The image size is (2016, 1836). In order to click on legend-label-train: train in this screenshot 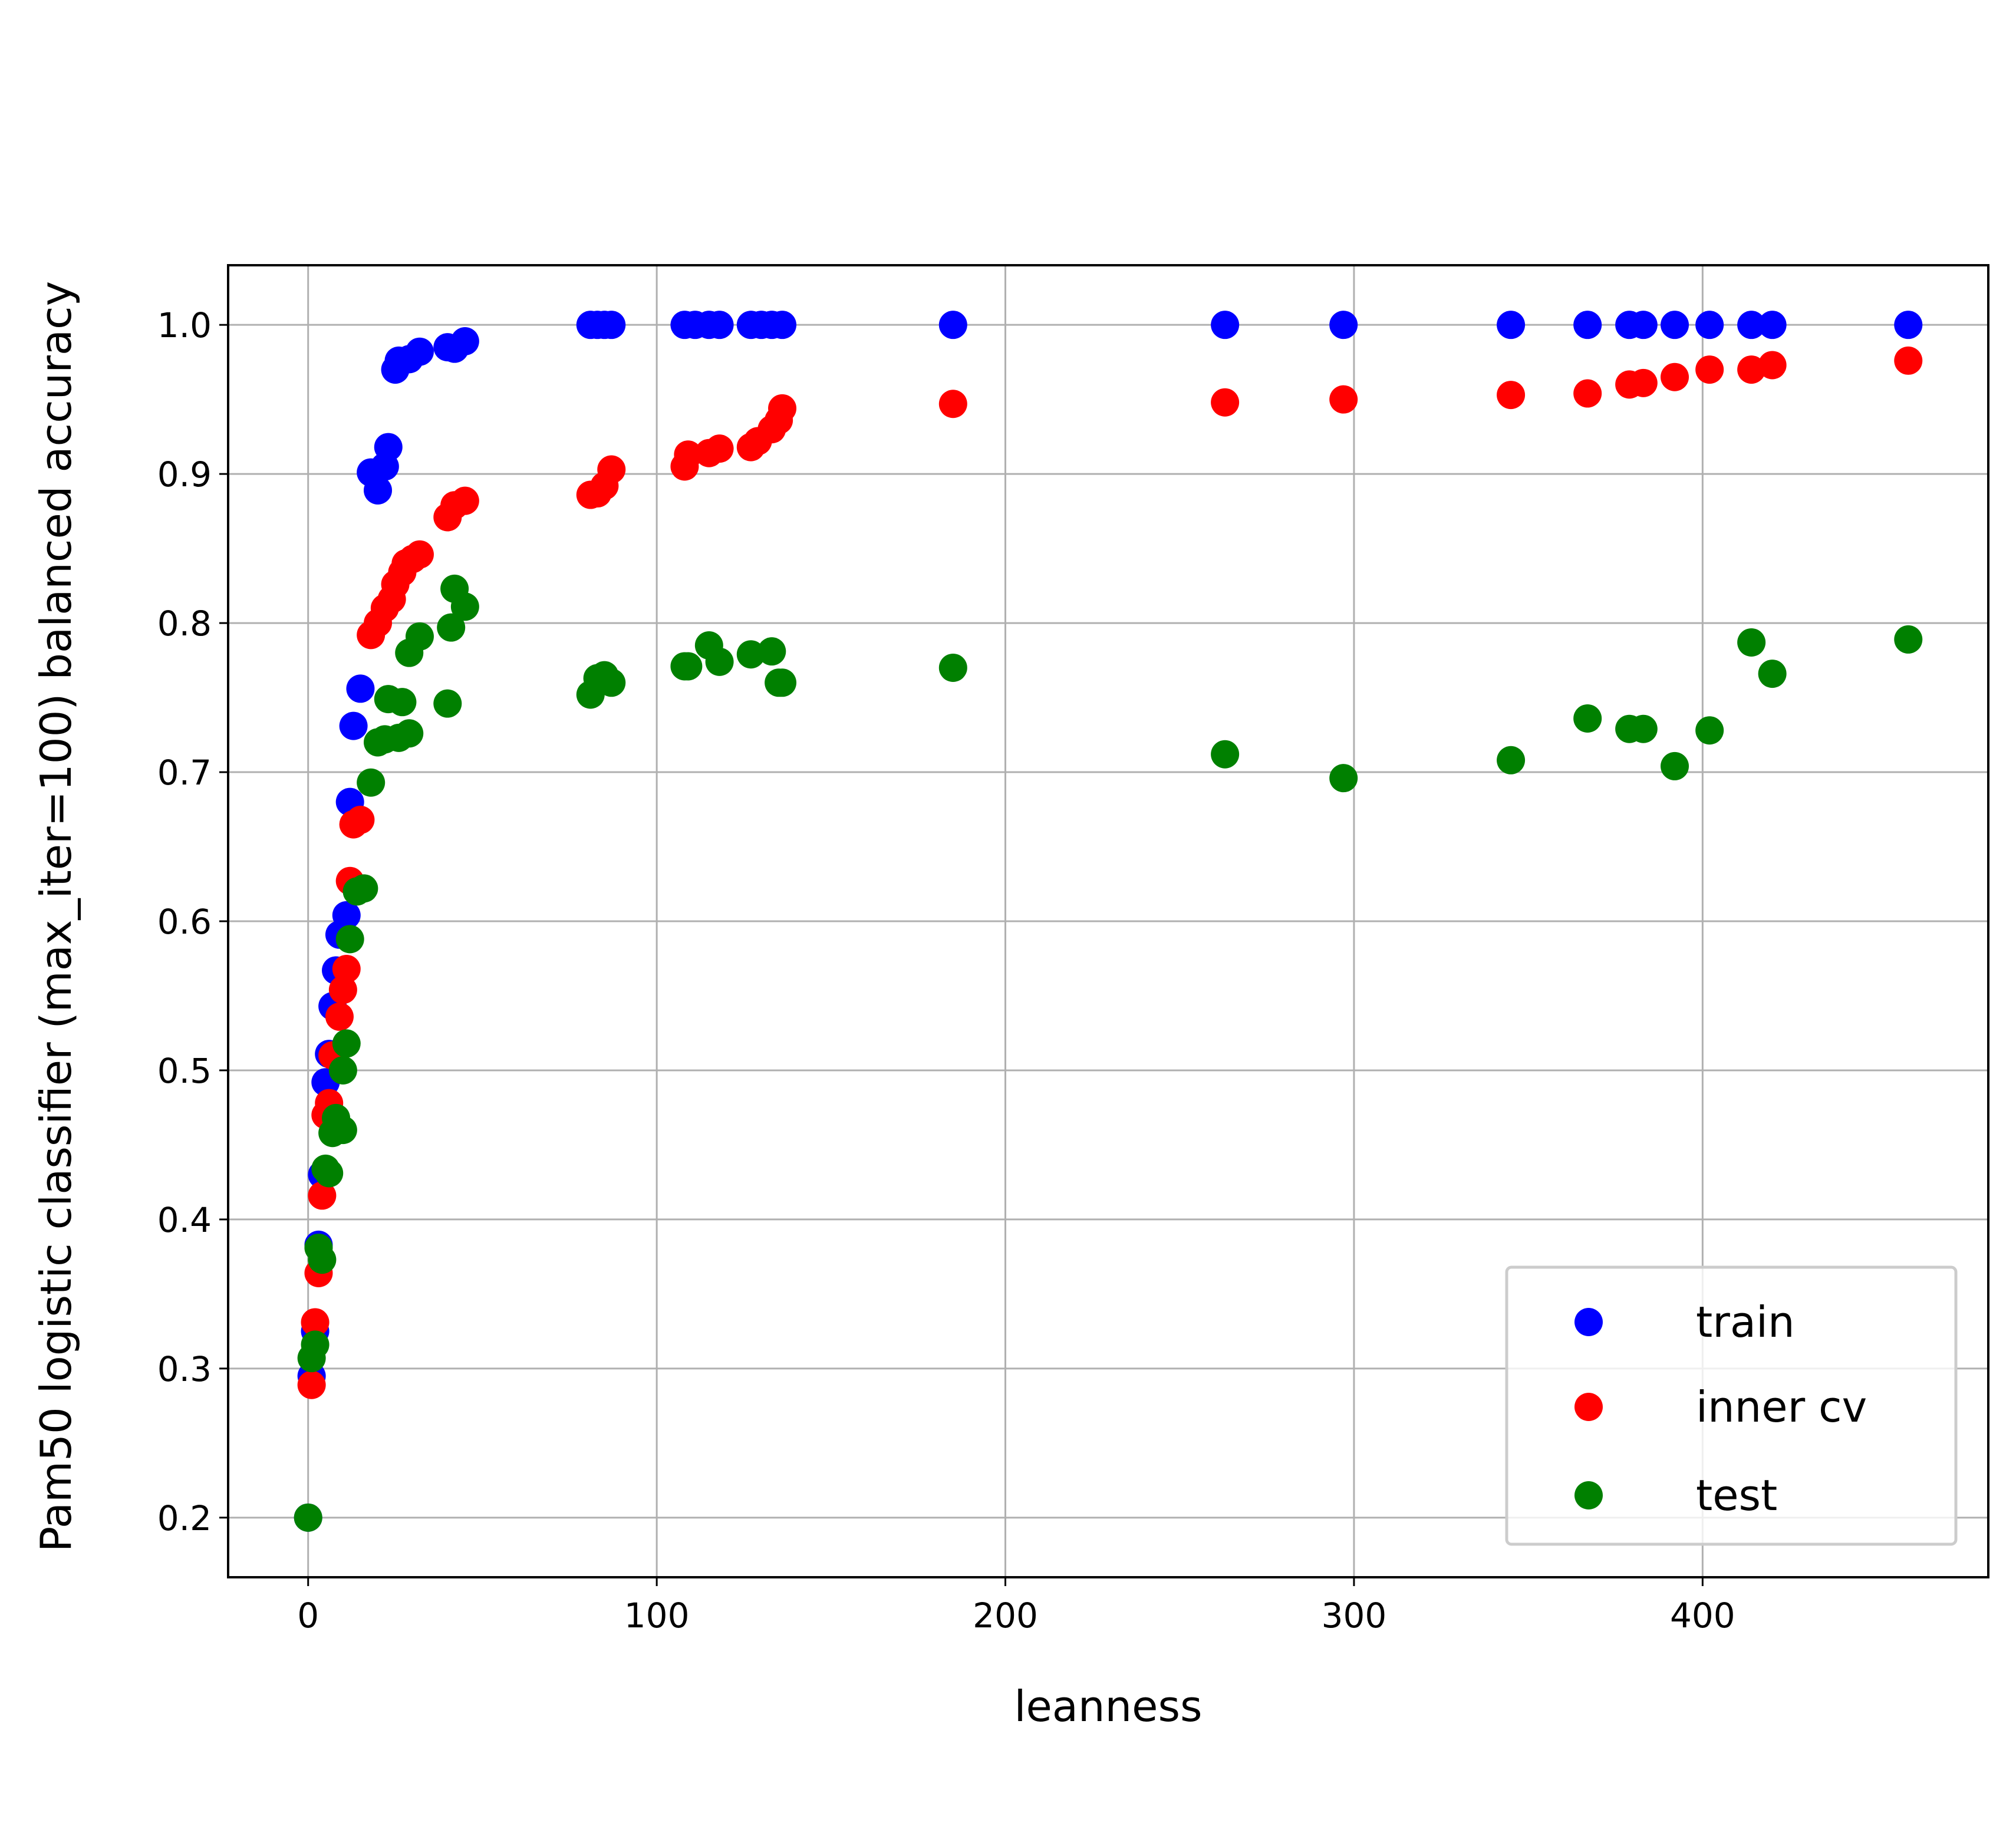, I will do `click(1745, 1322)`.